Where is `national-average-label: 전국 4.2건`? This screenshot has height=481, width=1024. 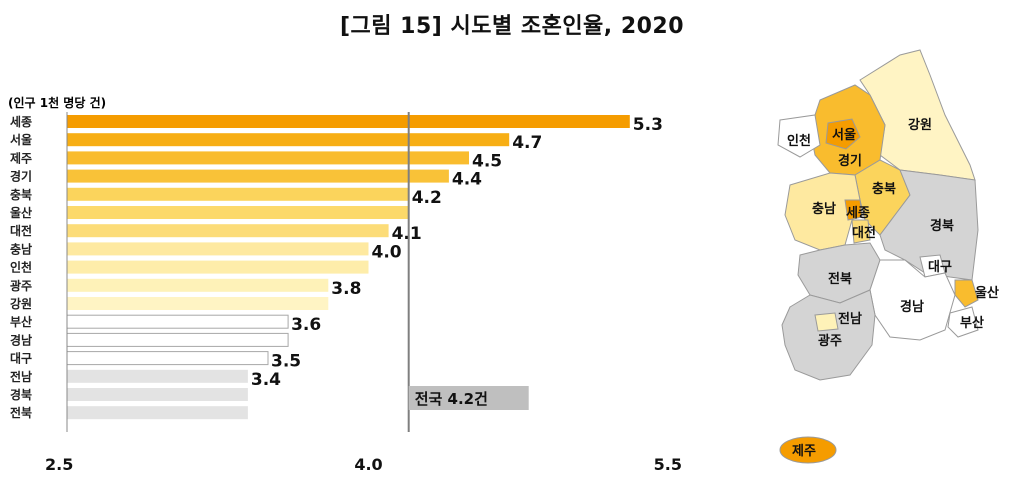
national-average-label: 전국 4.2건 is located at coordinates (451, 399).